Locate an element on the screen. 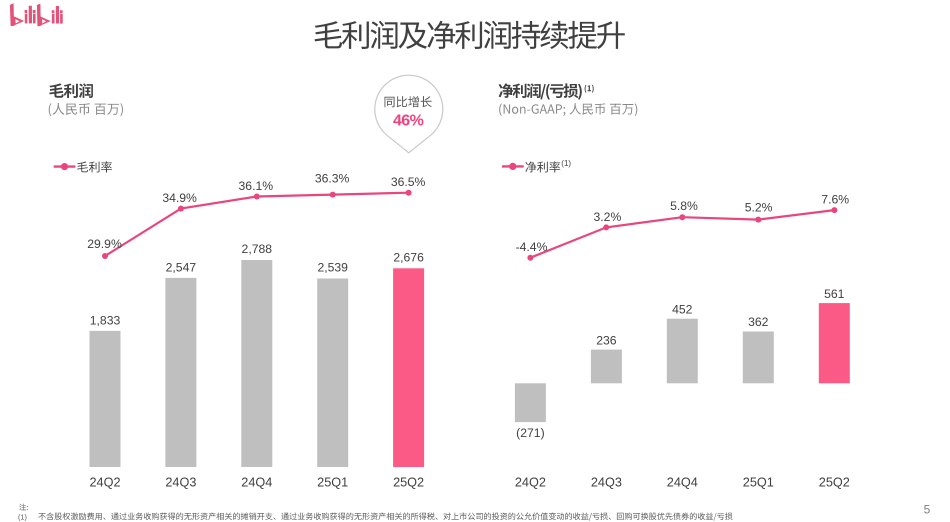 The width and height of the screenshot is (950, 522). svg-text: -4.4% is located at coordinates (532, 247).